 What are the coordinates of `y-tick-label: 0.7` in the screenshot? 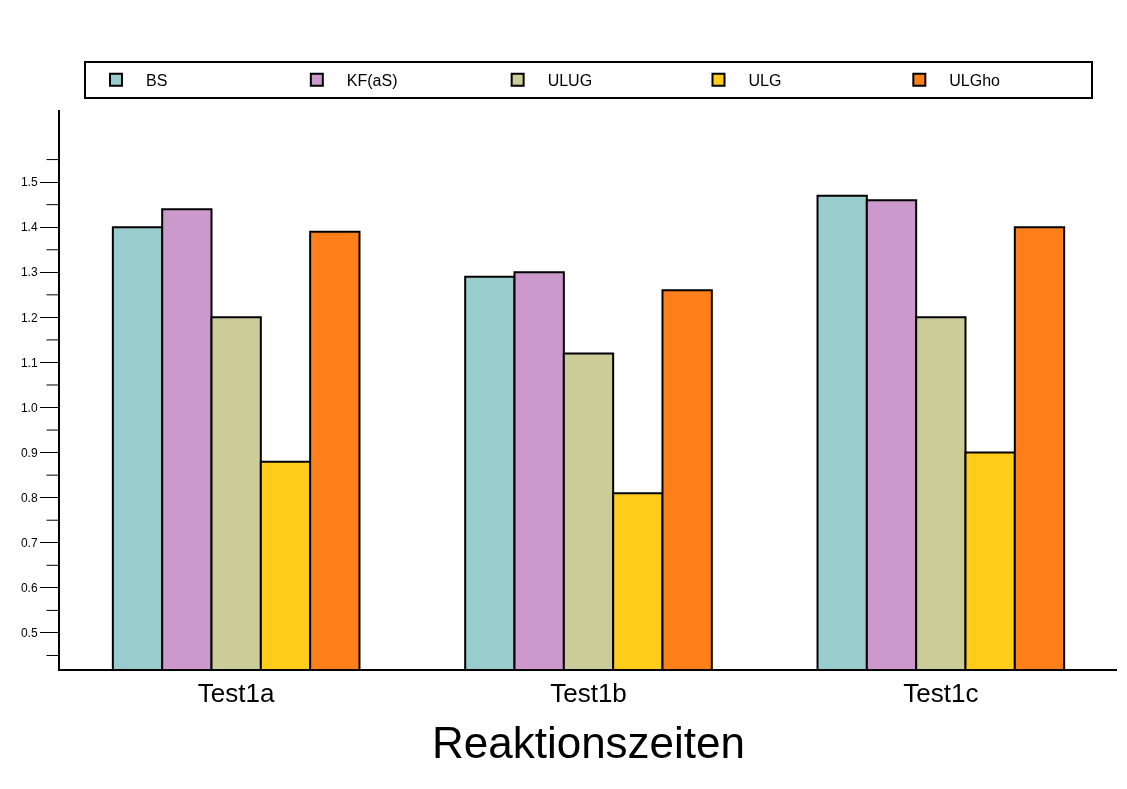 It's located at (29, 542).